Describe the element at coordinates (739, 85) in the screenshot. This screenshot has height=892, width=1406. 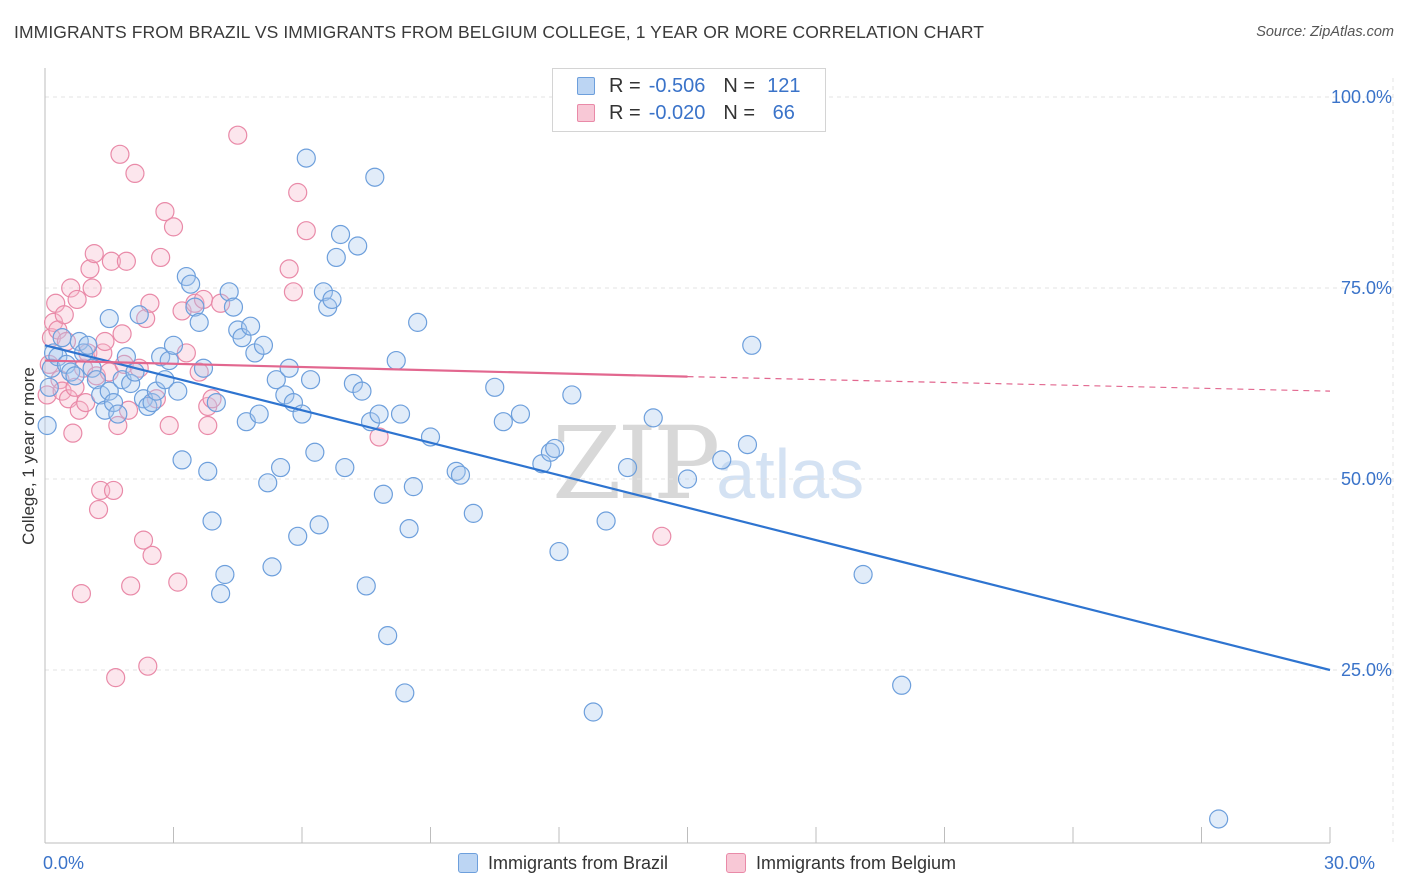
I see `n-label: N =` at that location.